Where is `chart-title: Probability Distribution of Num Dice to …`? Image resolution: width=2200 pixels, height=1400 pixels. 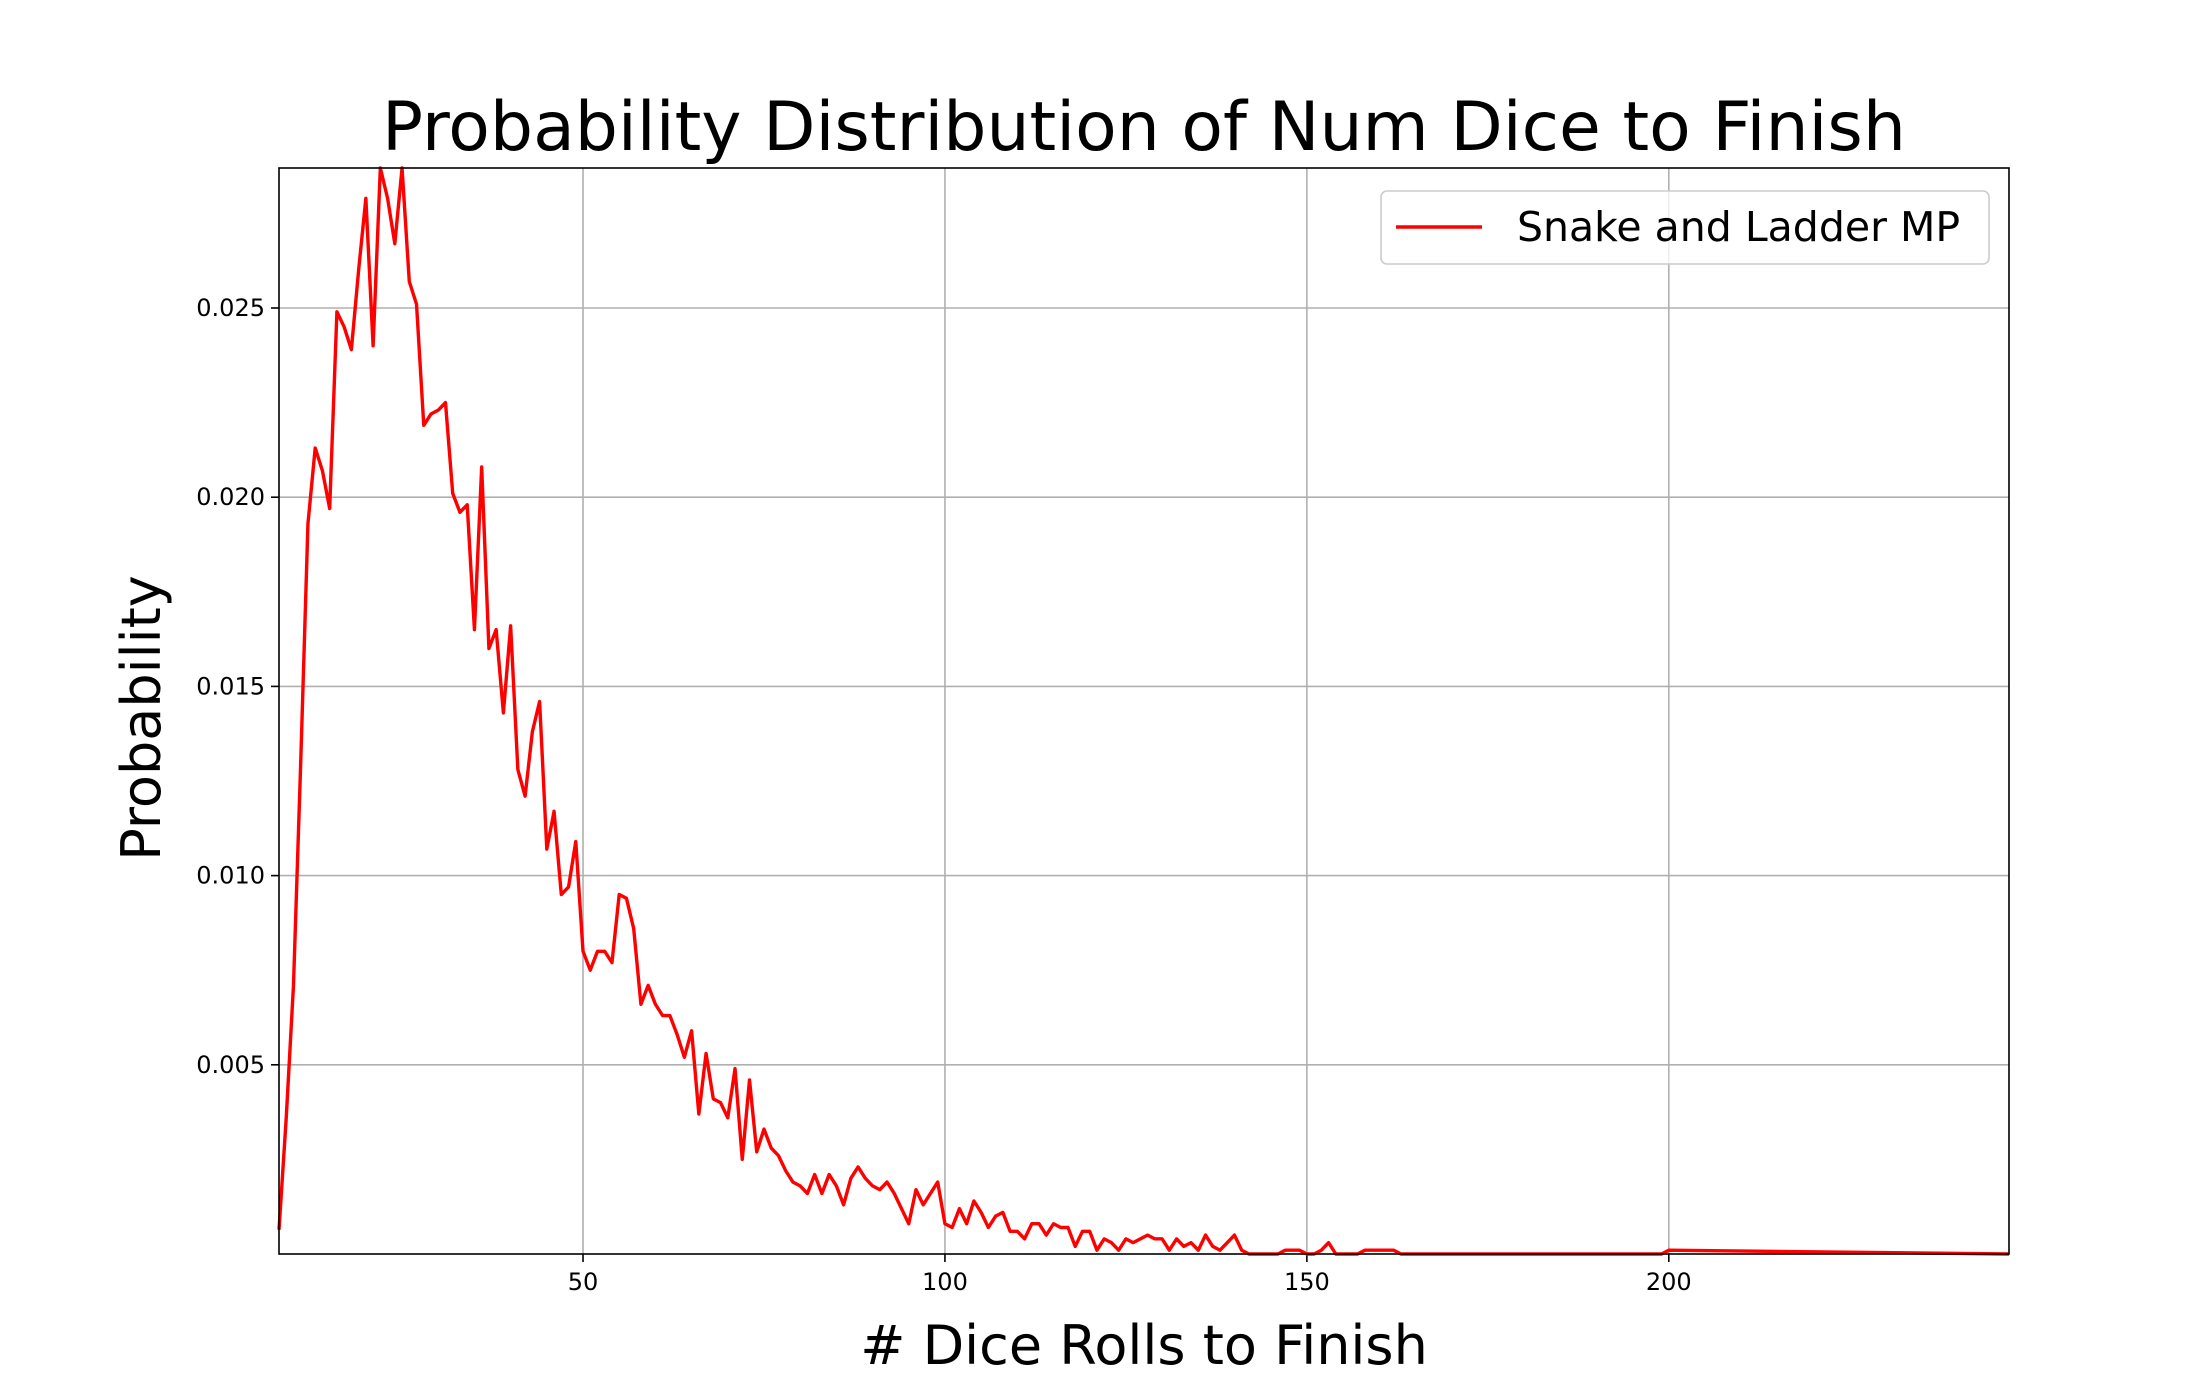
chart-title: Probability Distribution of Num Dice to … is located at coordinates (1144, 127).